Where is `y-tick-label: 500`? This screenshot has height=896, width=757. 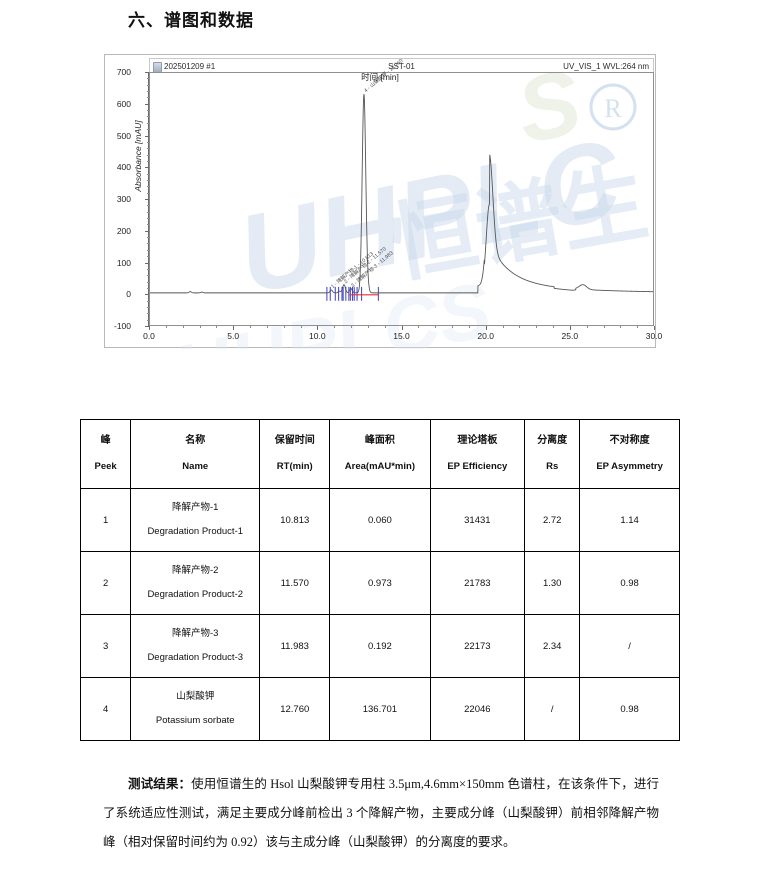 y-tick-label: 500 is located at coordinates (123, 135).